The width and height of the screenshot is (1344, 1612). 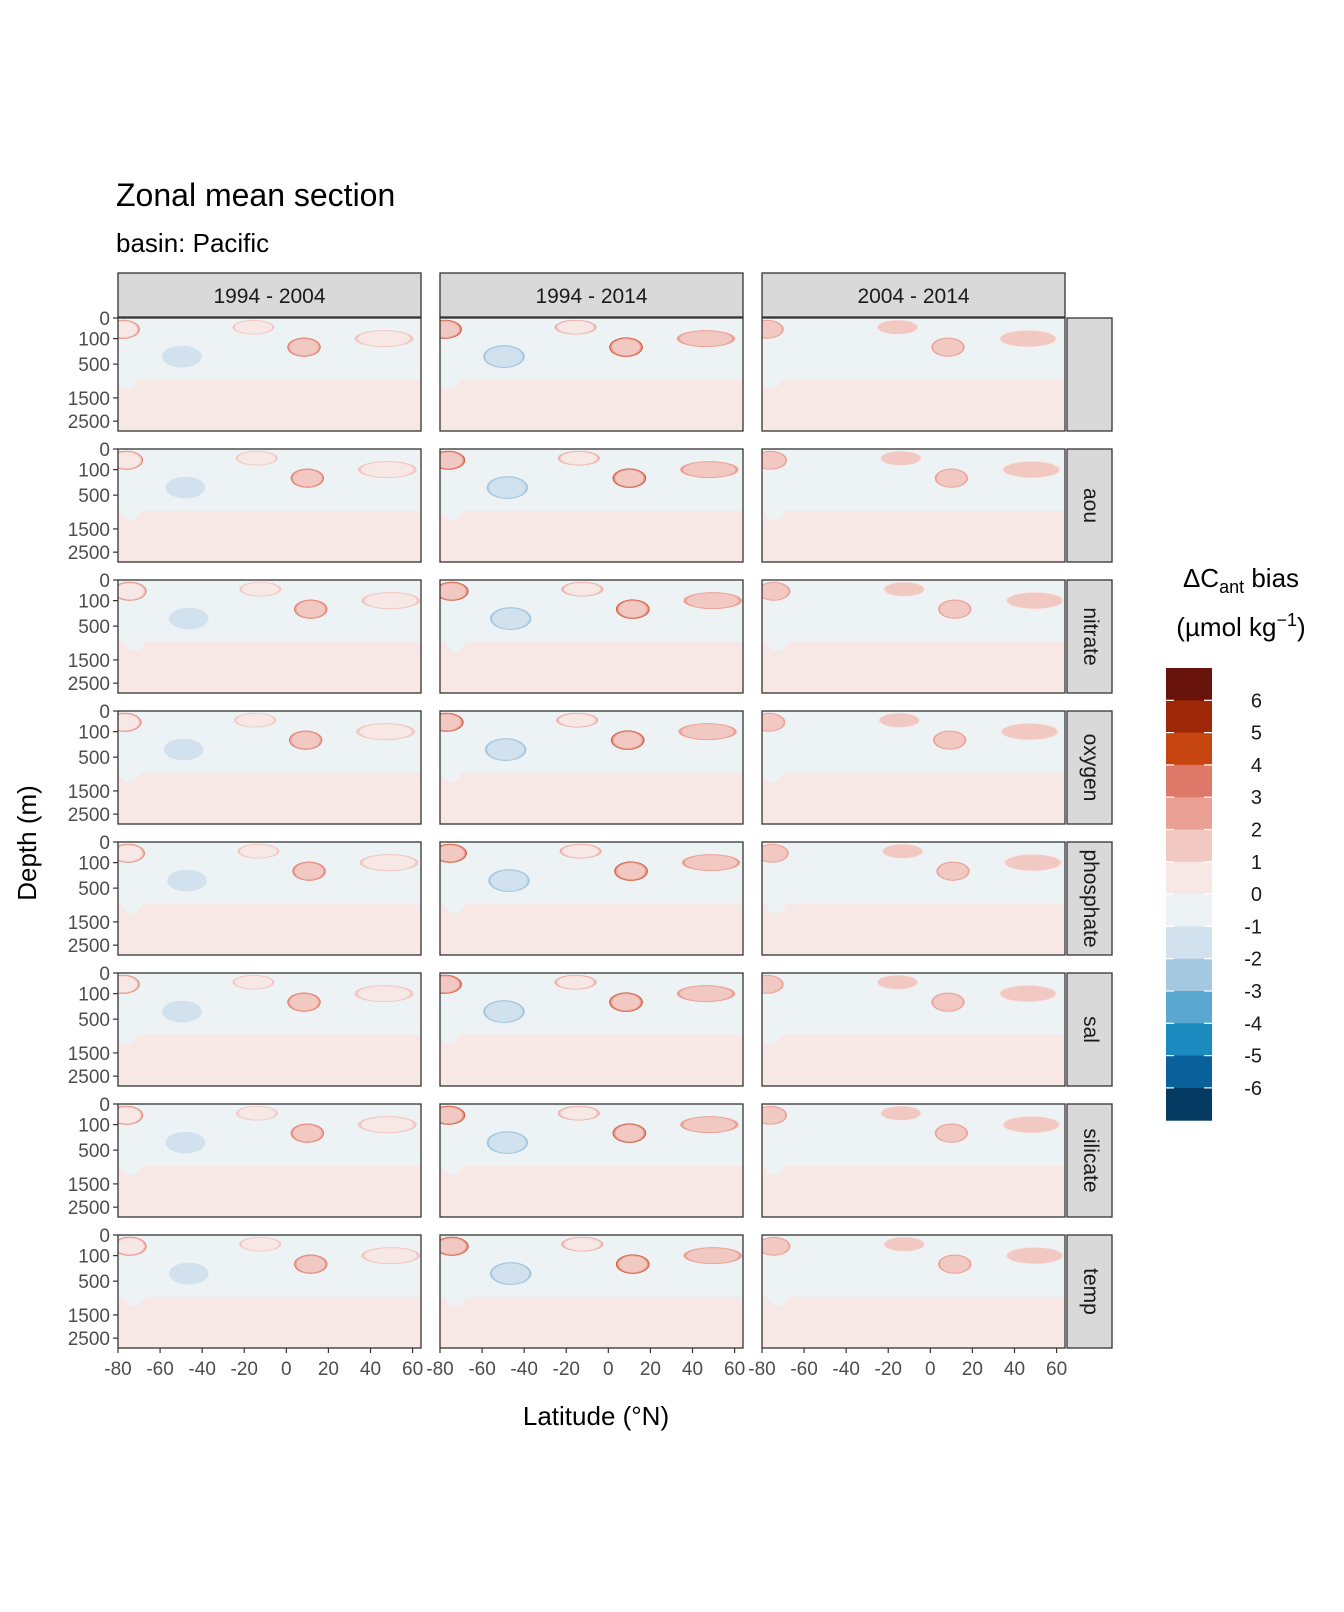 What do you see at coordinates (913, 1160) in the screenshot?
I see `panel-2004-2014-silicate` at bounding box center [913, 1160].